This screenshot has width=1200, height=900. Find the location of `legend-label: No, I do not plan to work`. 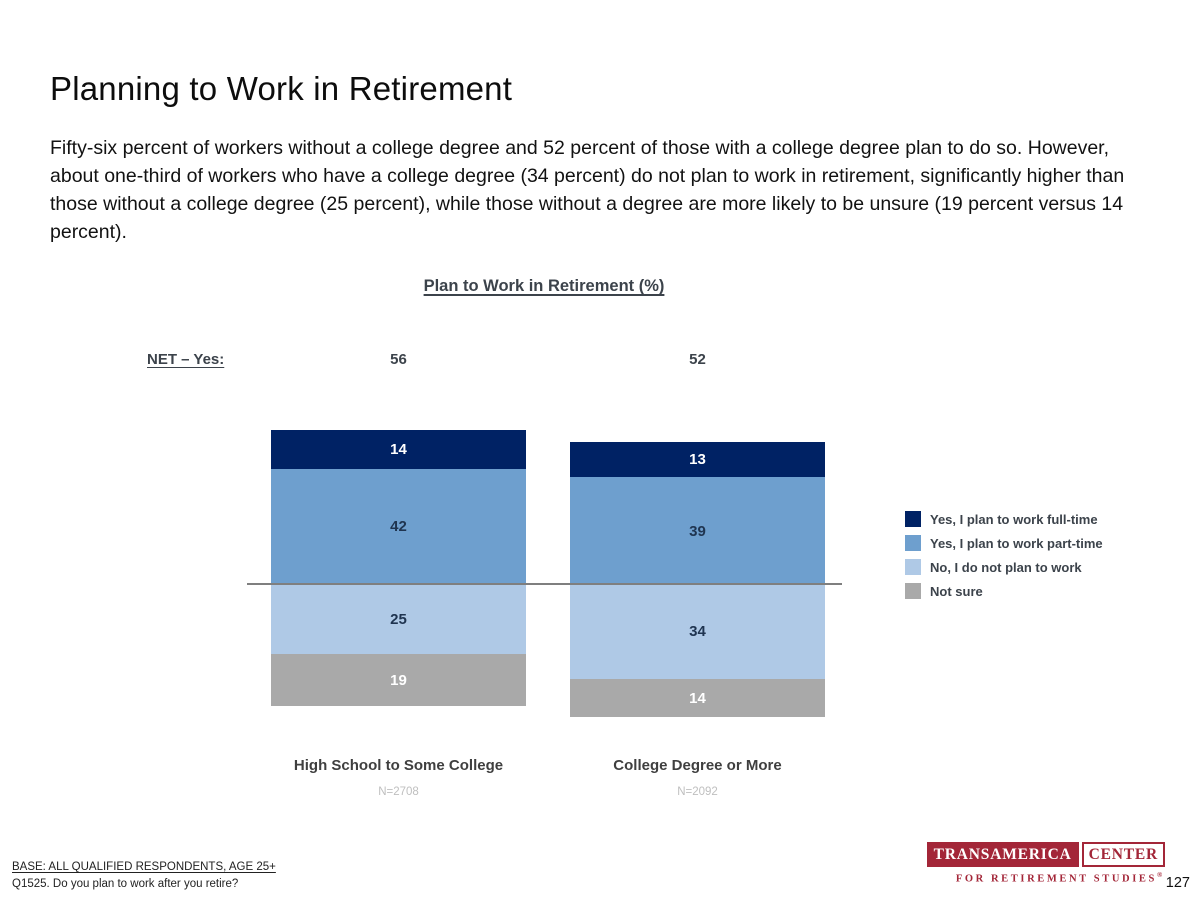

legend-label: No, I do not plan to work is located at coordinates (1006, 567).